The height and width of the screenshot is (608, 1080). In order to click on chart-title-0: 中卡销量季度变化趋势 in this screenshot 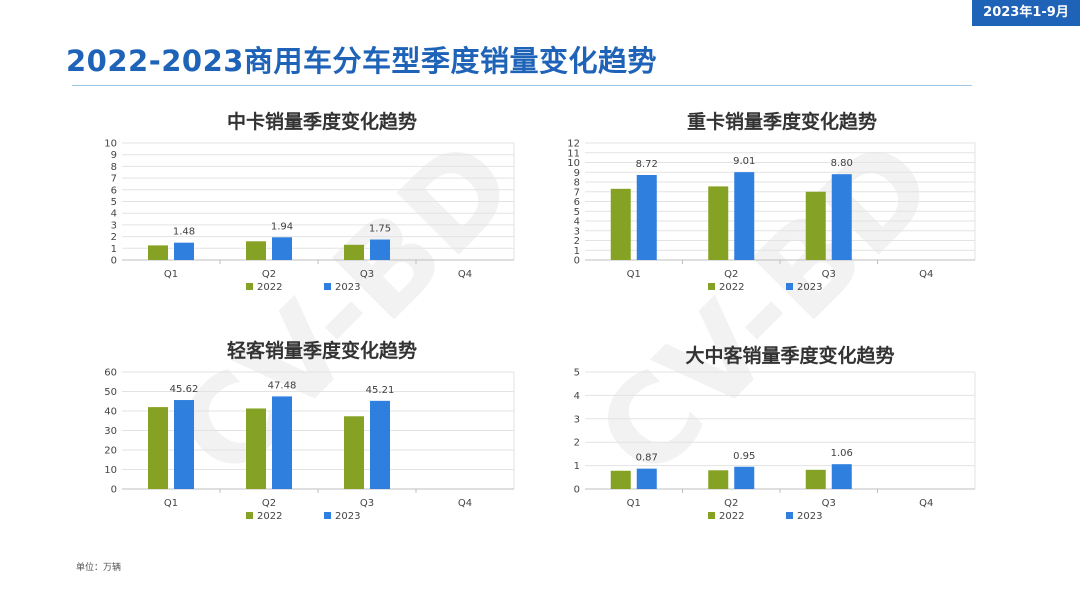, I will do `click(322, 121)`.